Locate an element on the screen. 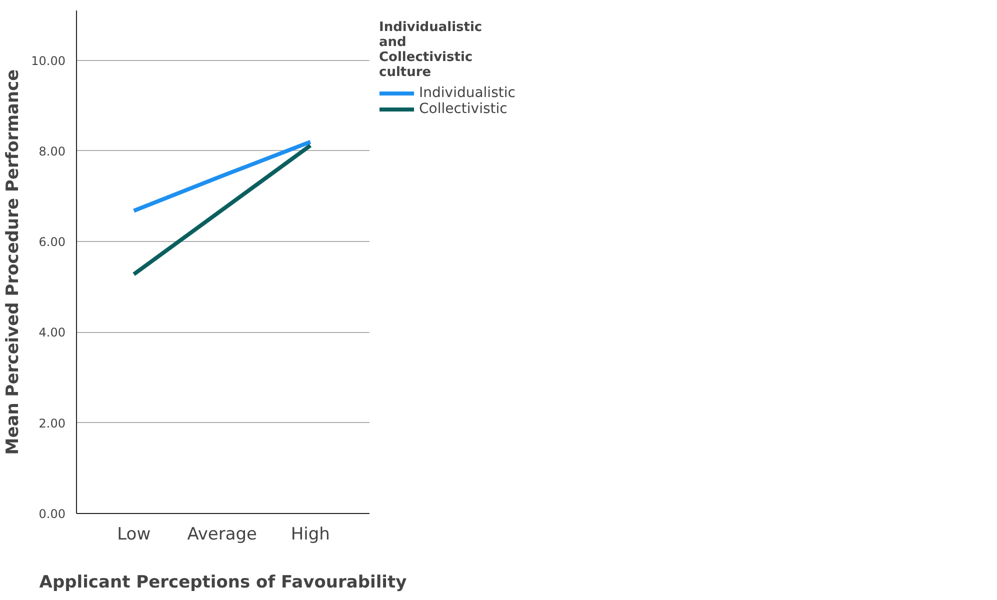 The image size is (997, 600). x-axis-title: Applicant Perceptions of Favourability is located at coordinates (223, 582).